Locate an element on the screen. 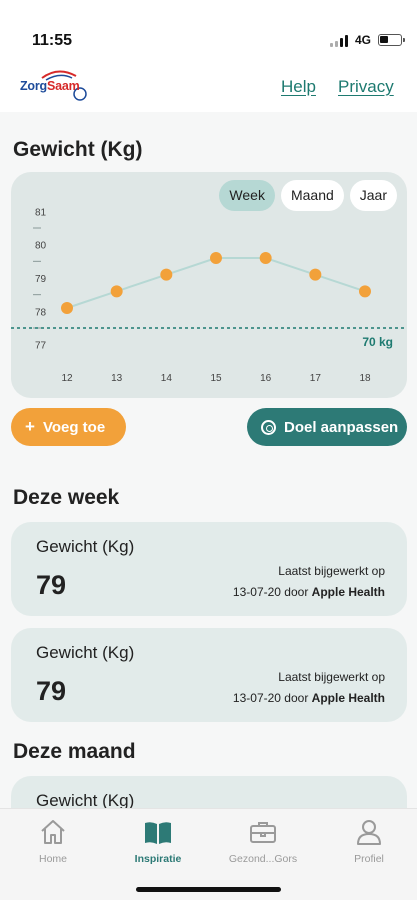  status-bar: 11:55 4G is located at coordinates (208, 31).